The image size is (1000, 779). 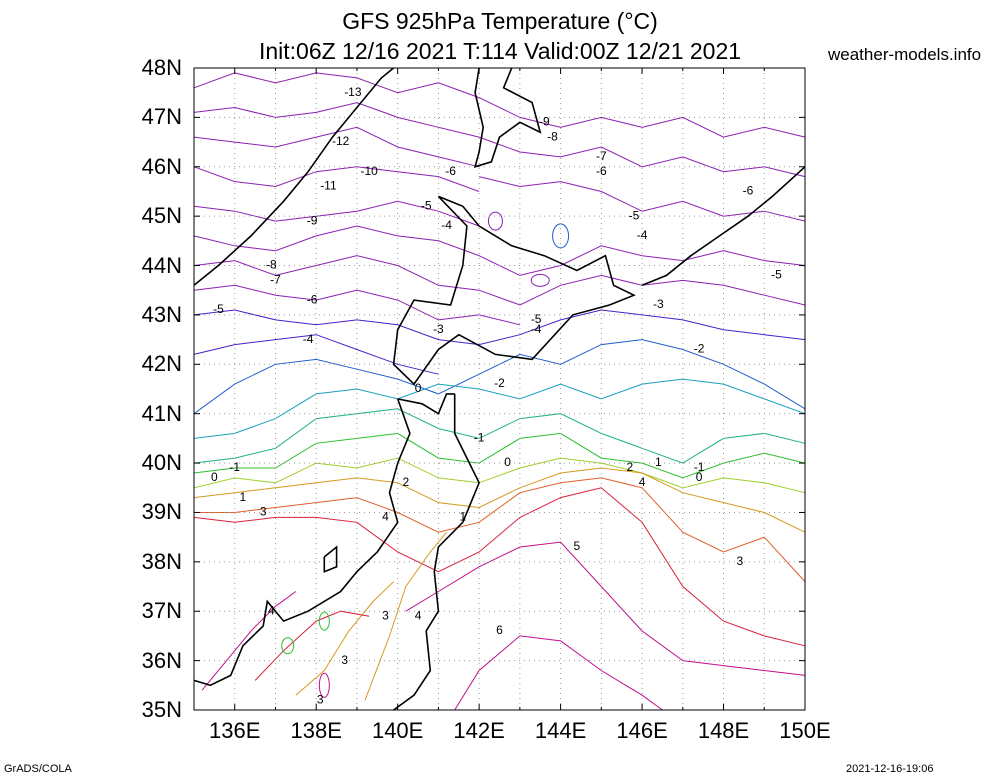 I want to click on lon-label: 142E, so click(x=479, y=730).